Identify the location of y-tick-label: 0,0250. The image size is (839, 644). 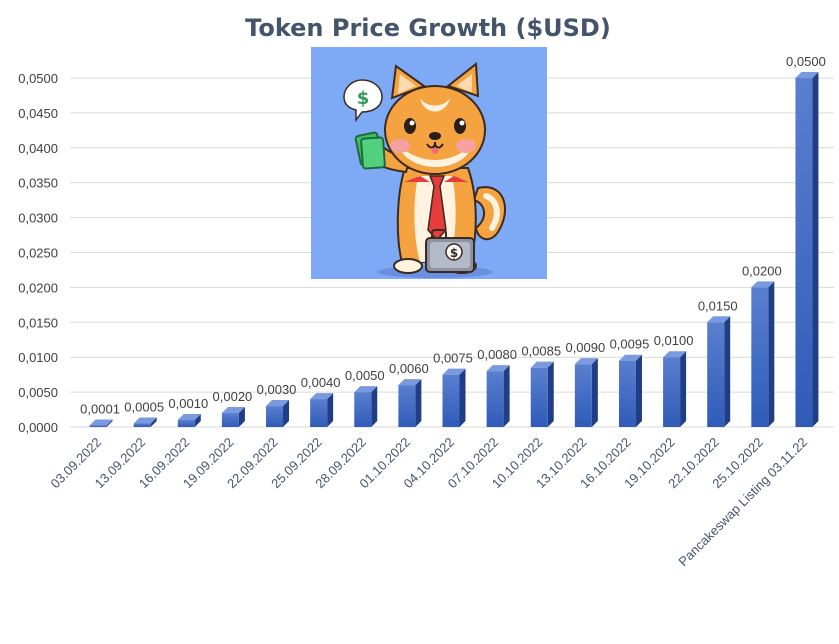
(38, 253).